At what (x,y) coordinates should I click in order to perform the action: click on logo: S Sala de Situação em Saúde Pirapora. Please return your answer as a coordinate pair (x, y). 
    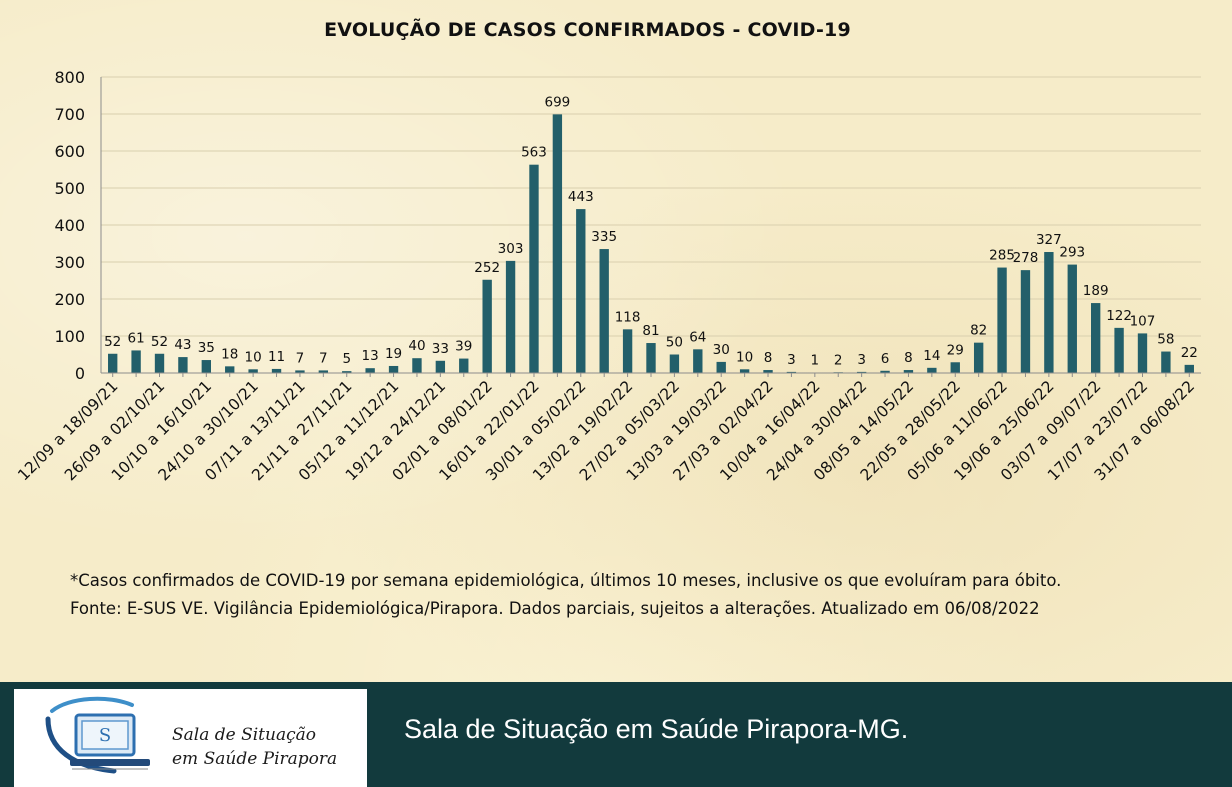
    Looking at the image, I should click on (190, 738).